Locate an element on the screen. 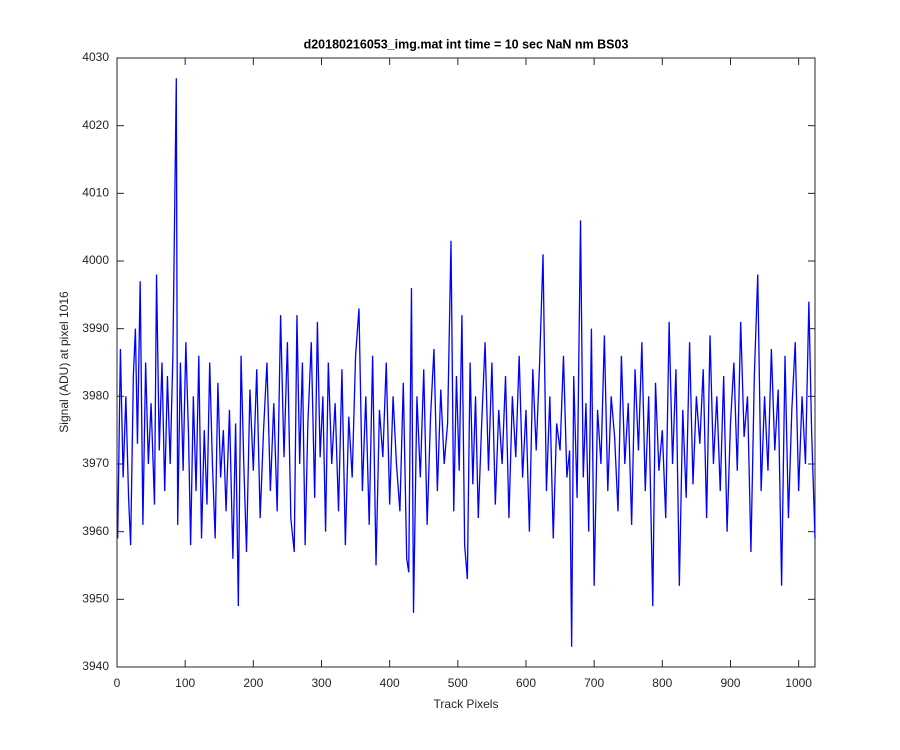  x-tick-label: 1000 is located at coordinates (798, 683).